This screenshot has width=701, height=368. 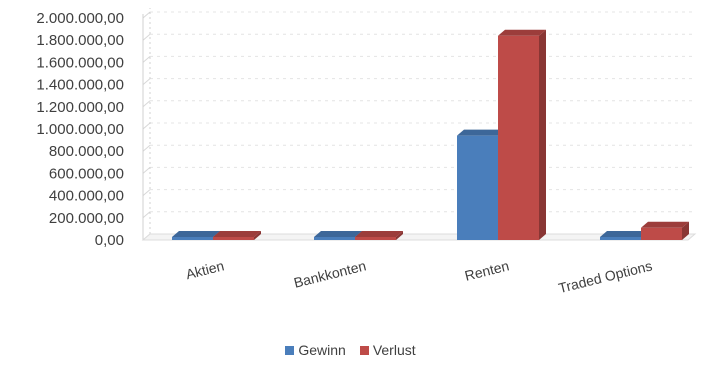 I want to click on bar-gewinn-aktien, so click(x=192, y=238).